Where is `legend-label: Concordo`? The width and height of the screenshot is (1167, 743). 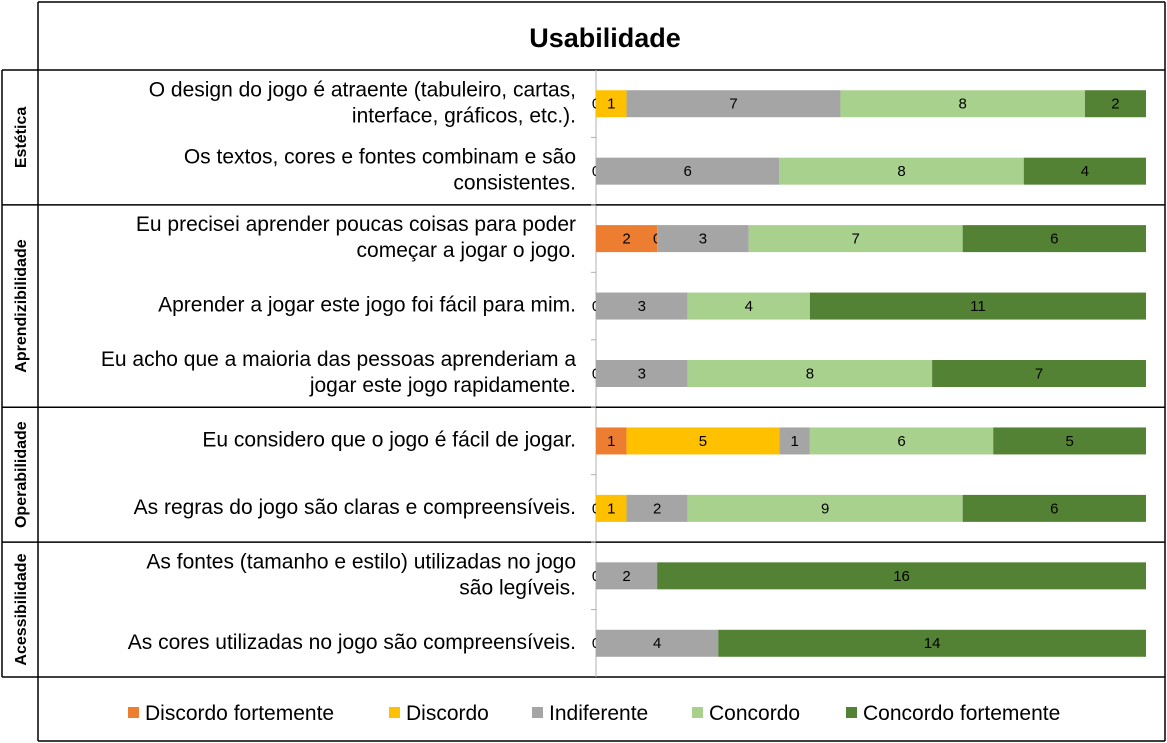
legend-label: Concordo is located at coordinates (754, 713).